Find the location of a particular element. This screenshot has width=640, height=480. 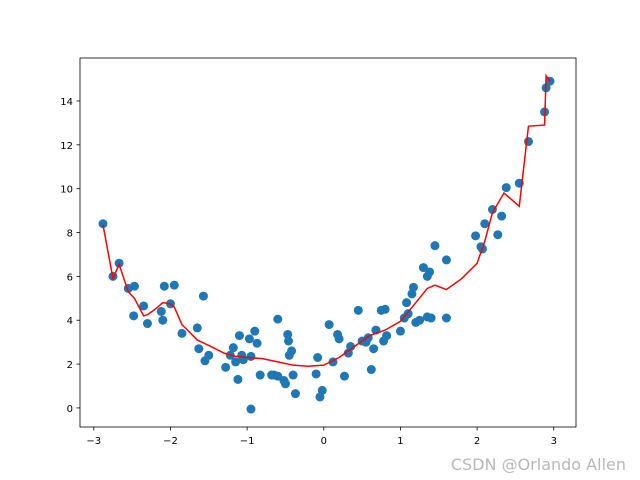

y-tick-label: 4 is located at coordinates (70, 321).